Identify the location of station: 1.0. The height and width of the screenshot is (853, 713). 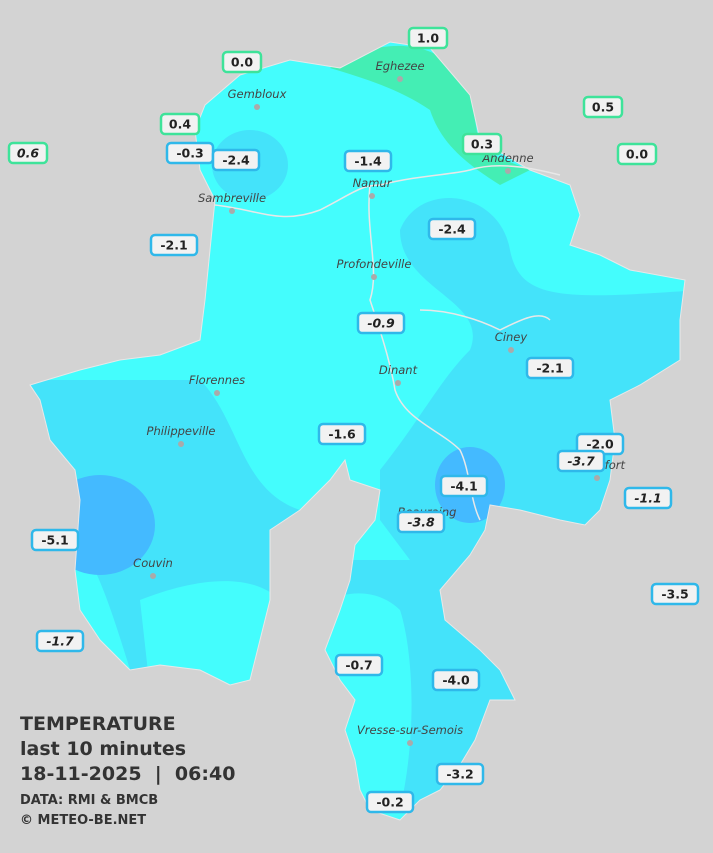
(428, 38).